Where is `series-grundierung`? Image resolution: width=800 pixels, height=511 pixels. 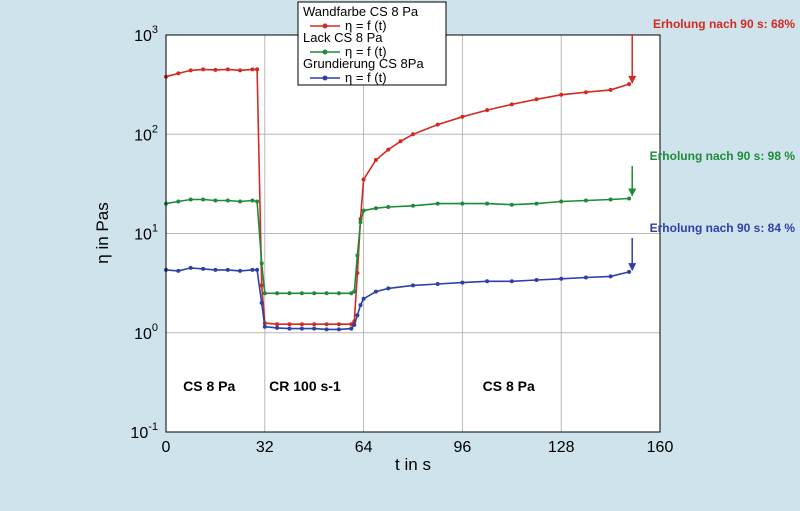
series-grundierung is located at coordinates (398, 298).